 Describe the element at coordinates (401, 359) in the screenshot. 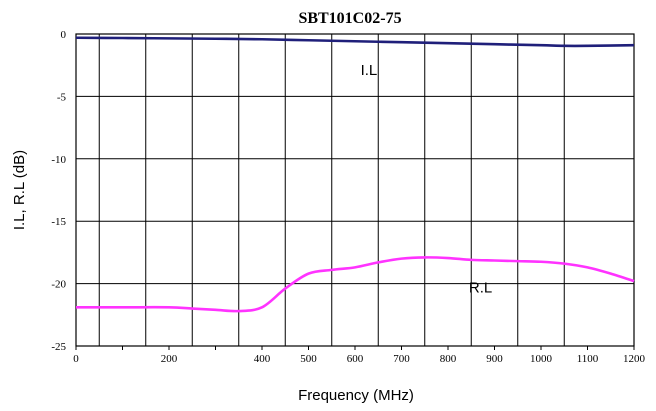

I see `x-tick-label: 700` at that location.